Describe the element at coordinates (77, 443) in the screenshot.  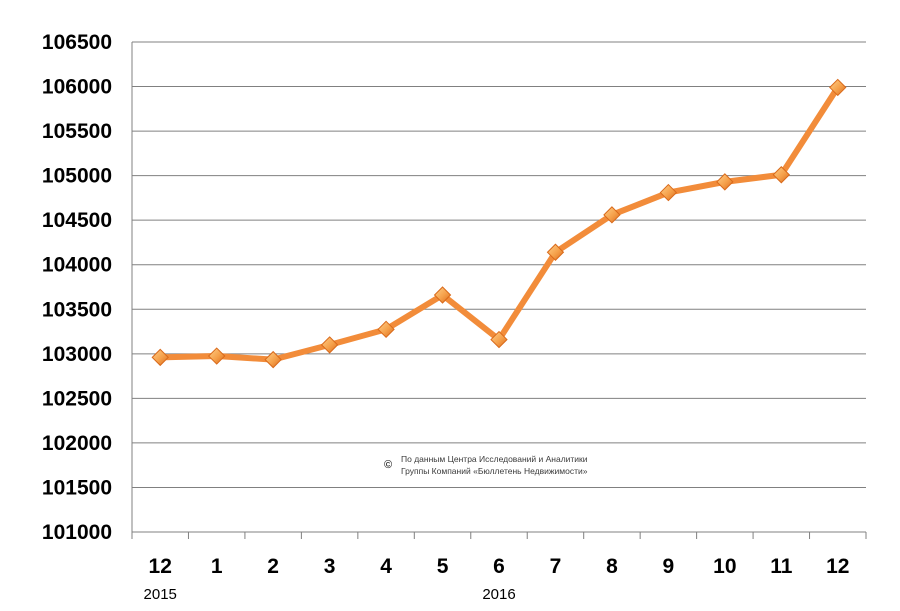
I see `y-tick-label: 102000` at that location.